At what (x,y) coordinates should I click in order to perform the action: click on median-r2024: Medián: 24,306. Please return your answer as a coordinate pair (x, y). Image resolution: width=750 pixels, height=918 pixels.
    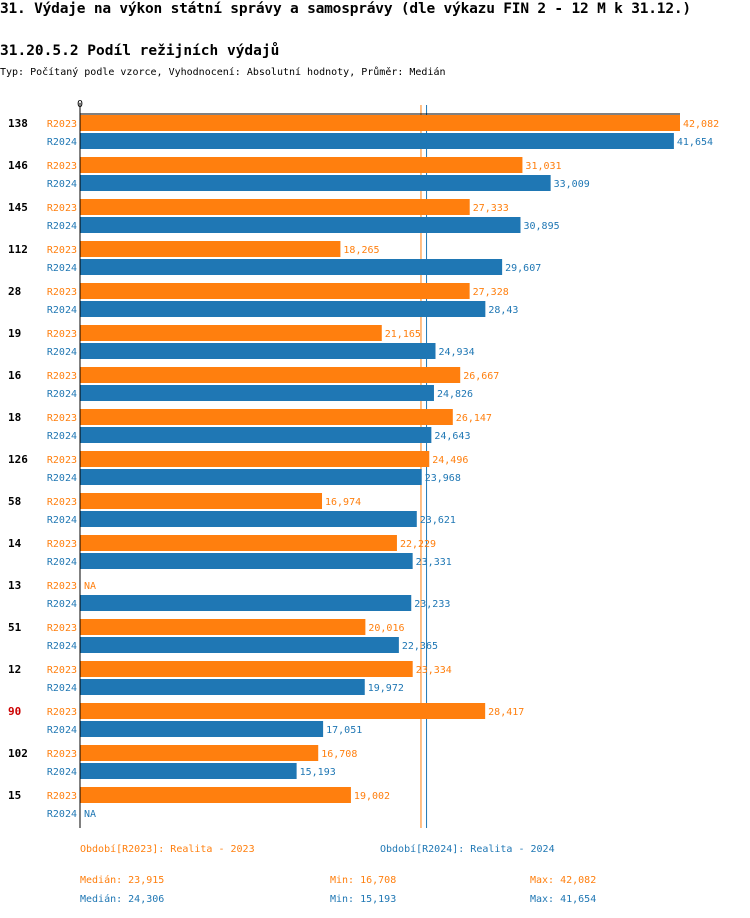
    Looking at the image, I should click on (122, 899).